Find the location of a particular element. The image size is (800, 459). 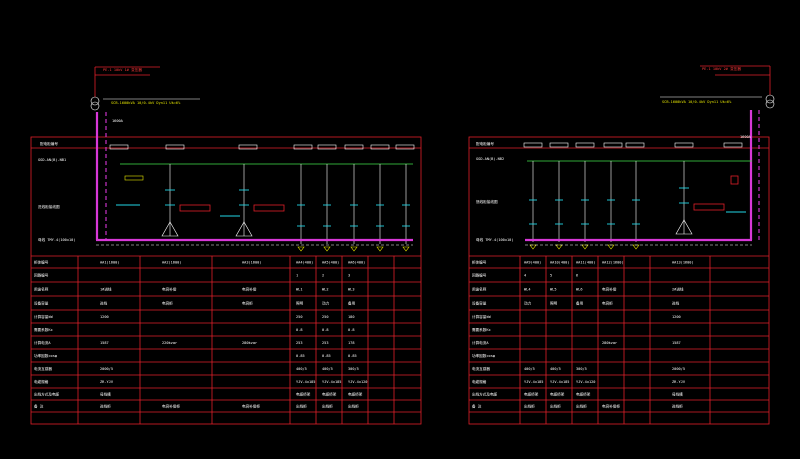

right-table is located at coordinates (619, 339).